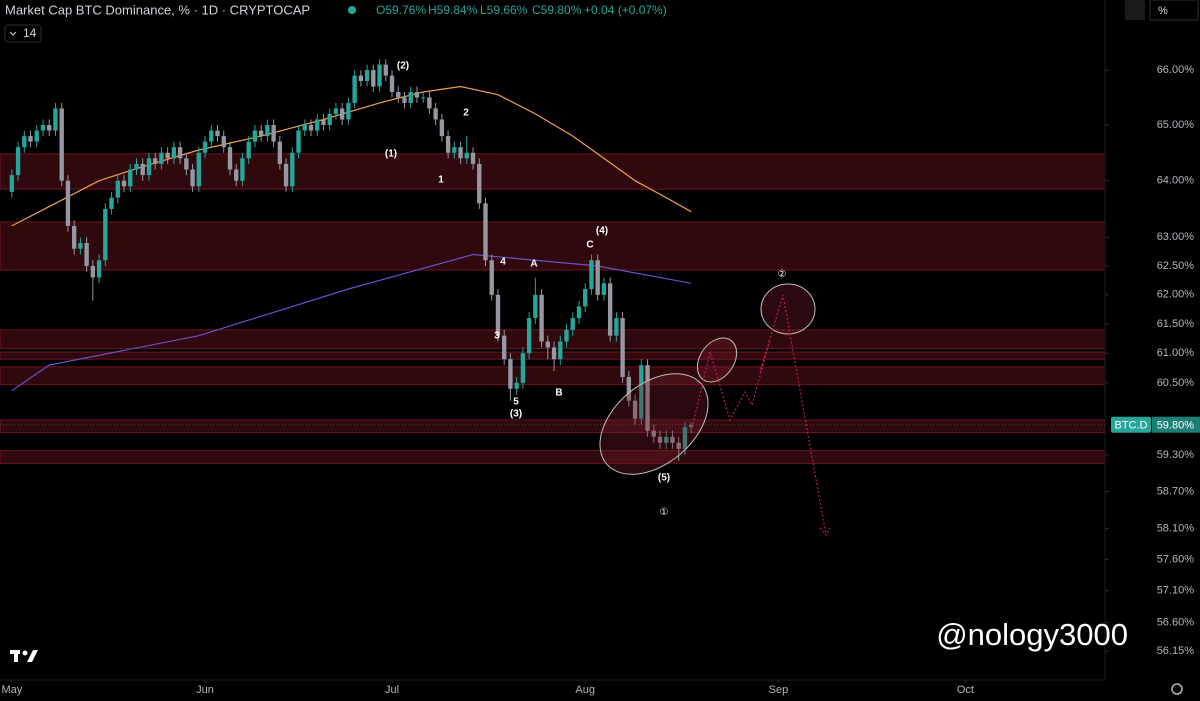  I want to click on y-tick-label: 59.30%, so click(1176, 455).